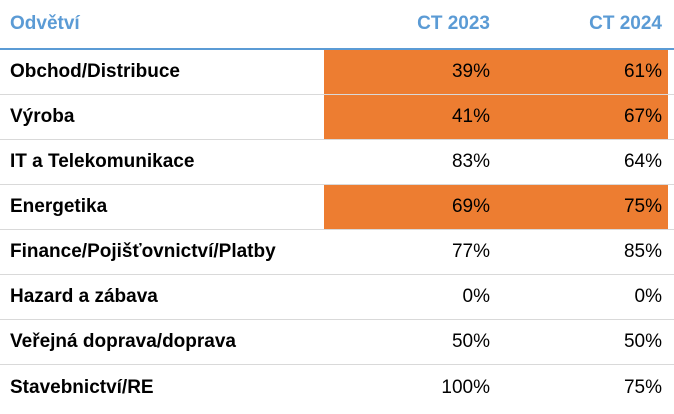 This screenshot has width=674, height=414. I want to click on ct-2023-value: 39%, so click(410, 72).